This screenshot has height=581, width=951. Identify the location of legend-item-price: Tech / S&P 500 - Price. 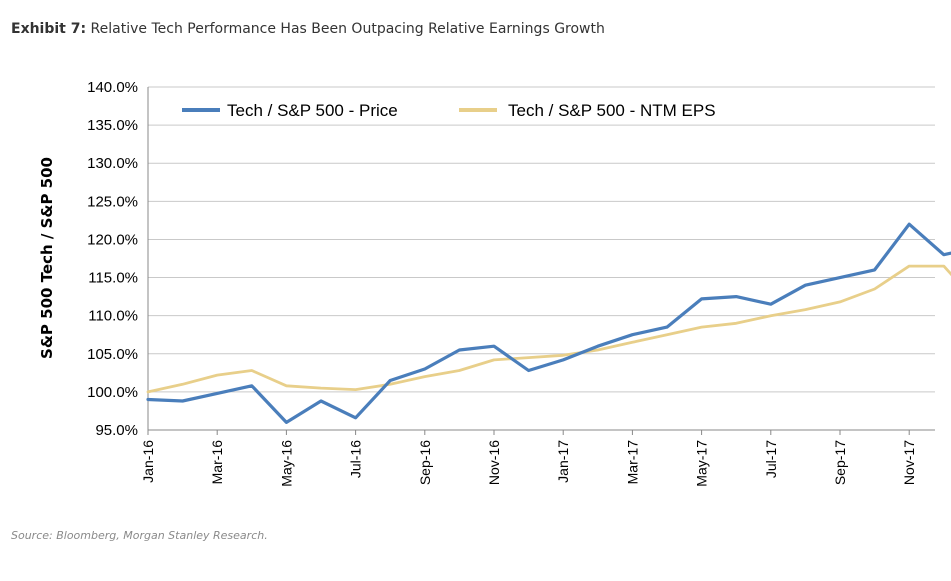
(290, 110).